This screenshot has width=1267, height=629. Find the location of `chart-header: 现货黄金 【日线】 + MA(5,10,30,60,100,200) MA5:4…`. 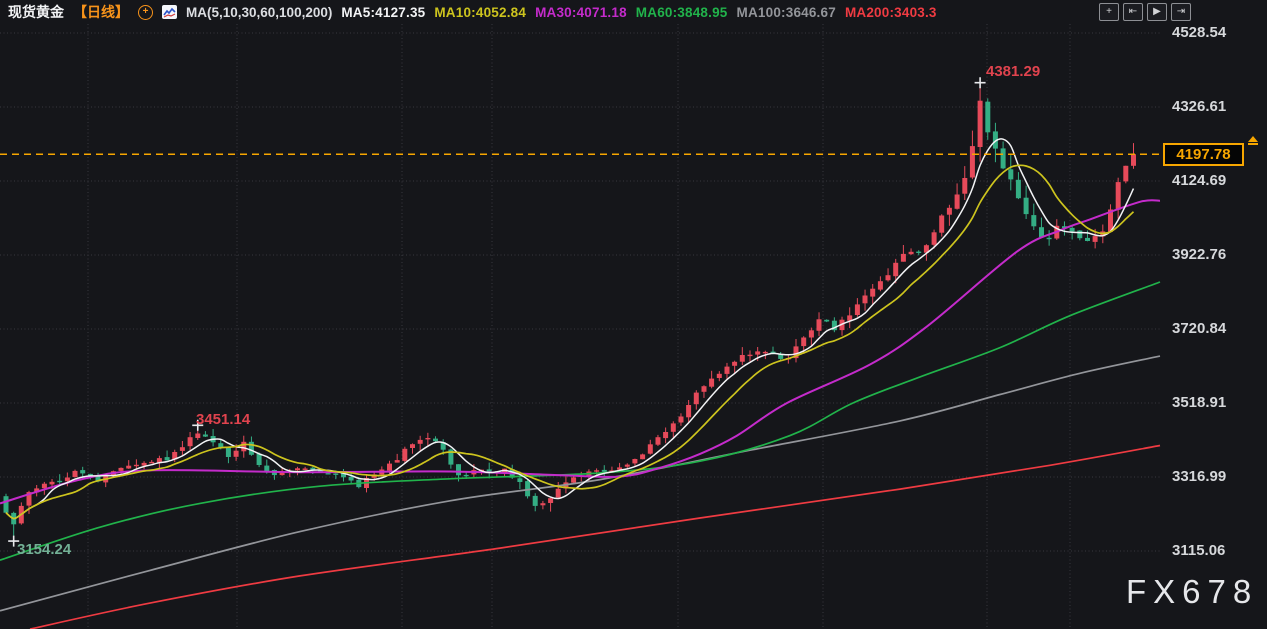

chart-header: 现货黄金 【日线】 + MA(5,10,30,60,100,200) MA5:4… is located at coordinates (633, 12).